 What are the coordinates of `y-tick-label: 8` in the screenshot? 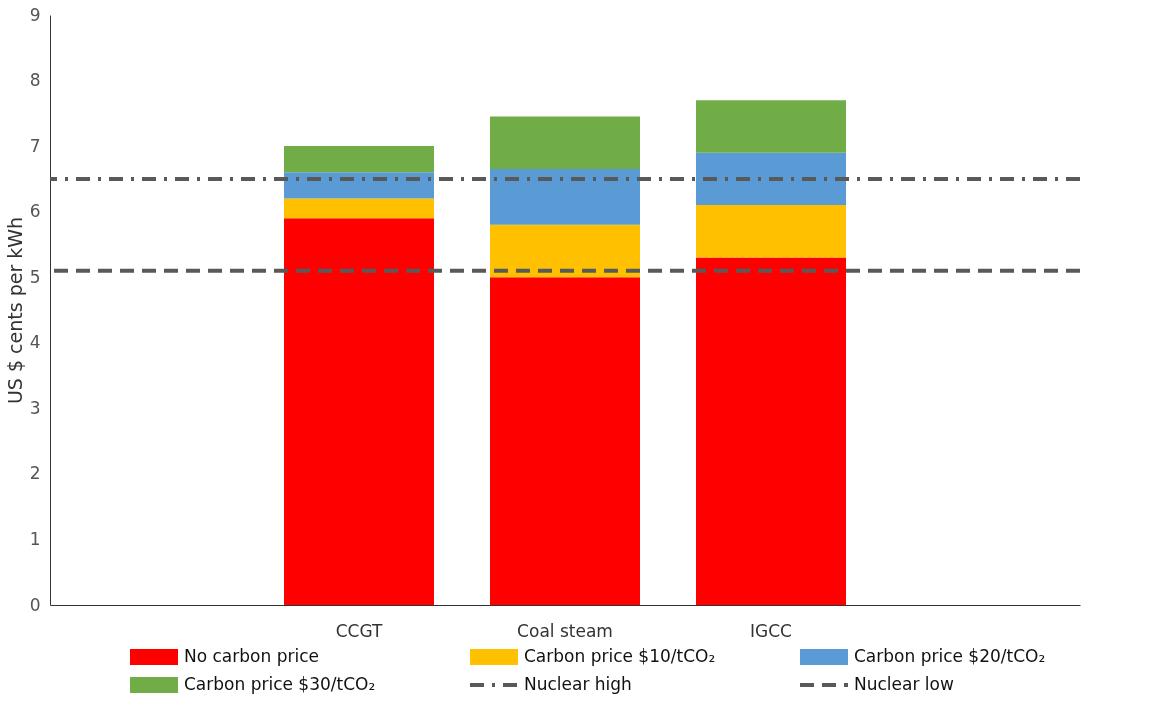 It's located at (35, 80).